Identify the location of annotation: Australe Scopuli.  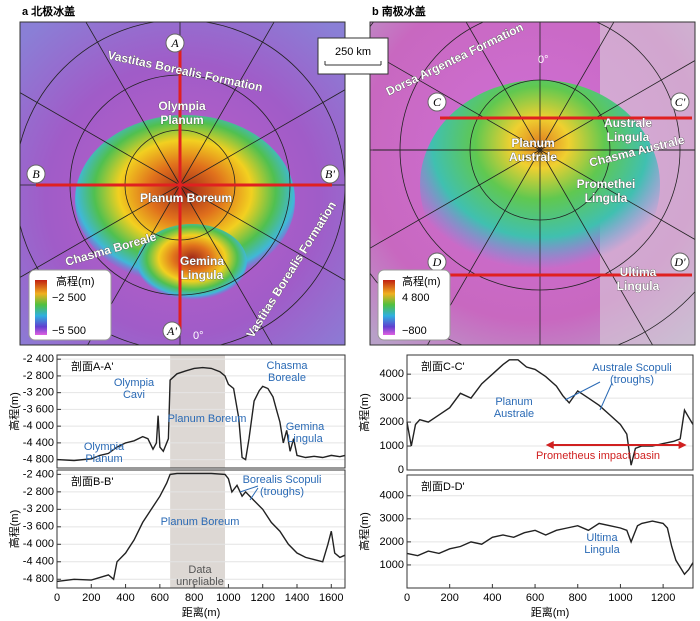
(632, 368).